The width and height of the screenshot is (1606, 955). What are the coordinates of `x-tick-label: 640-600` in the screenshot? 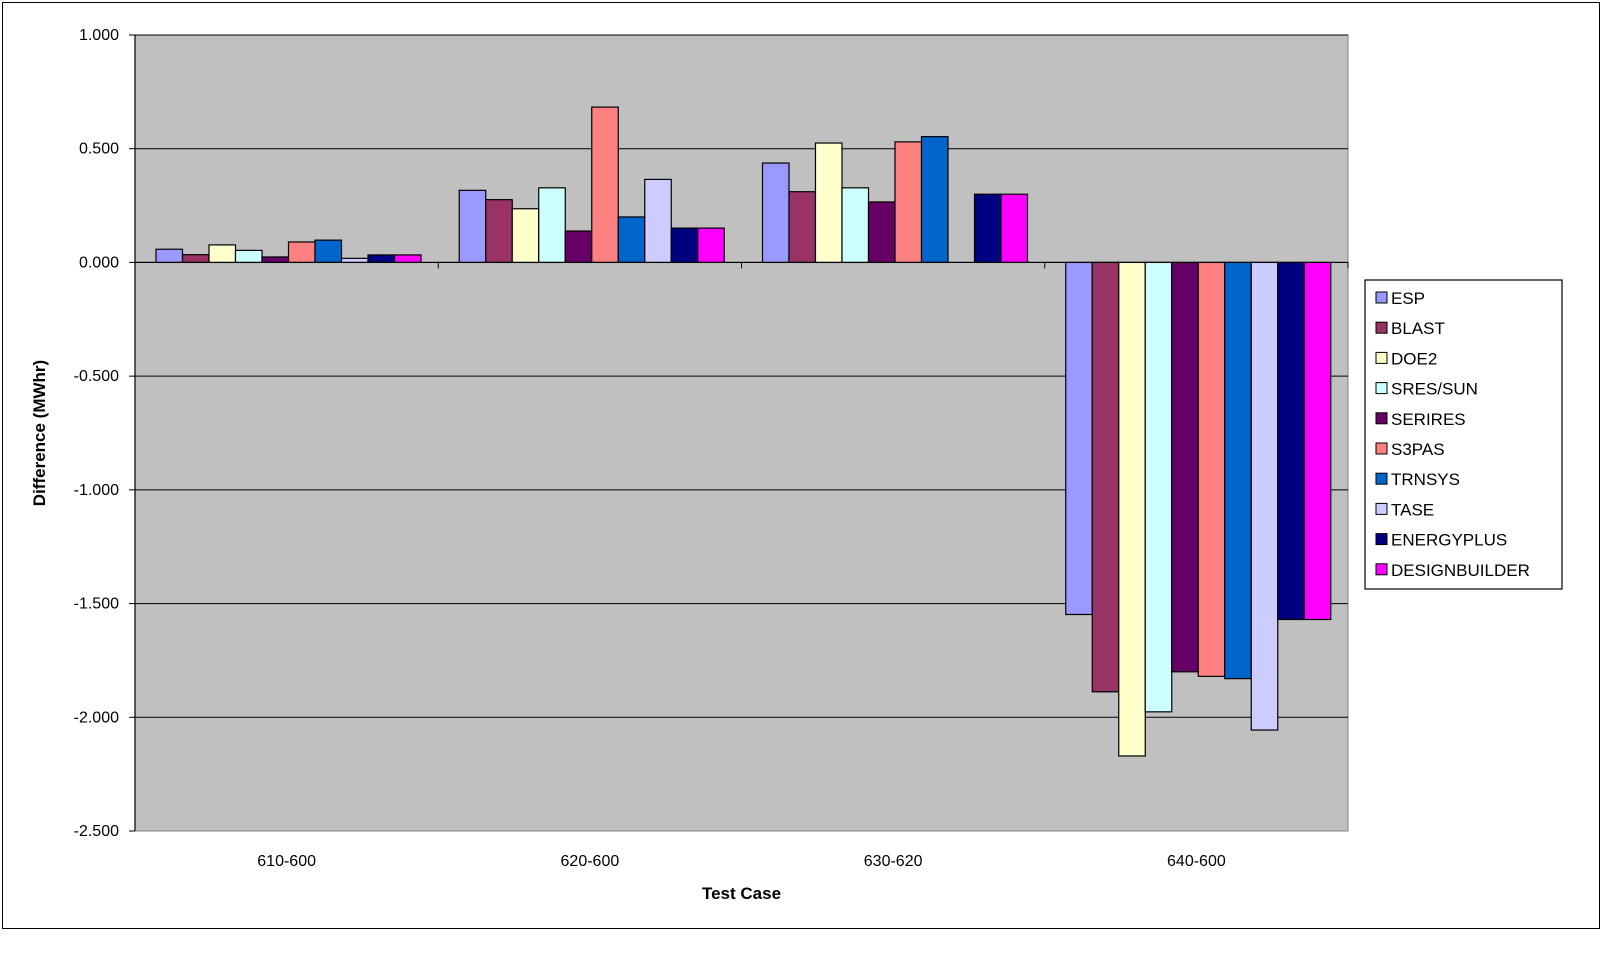 It's located at (1196, 861).